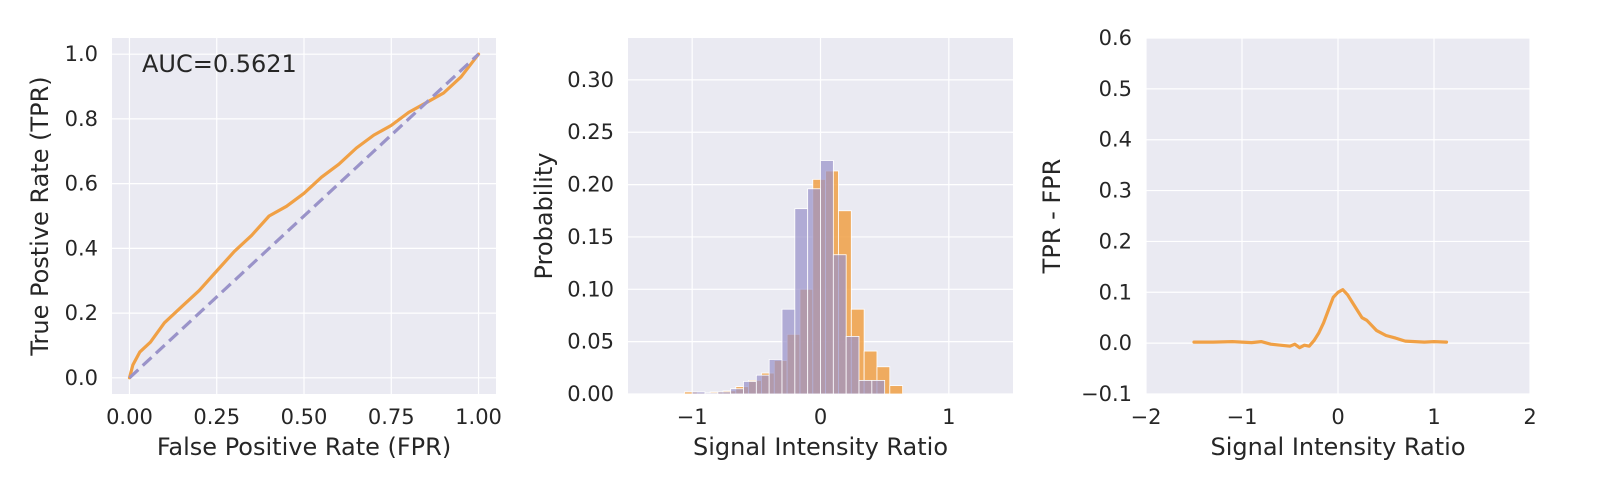  What do you see at coordinates (590, 132) in the screenshot?
I see `y-tick-label: 0.25` at bounding box center [590, 132].